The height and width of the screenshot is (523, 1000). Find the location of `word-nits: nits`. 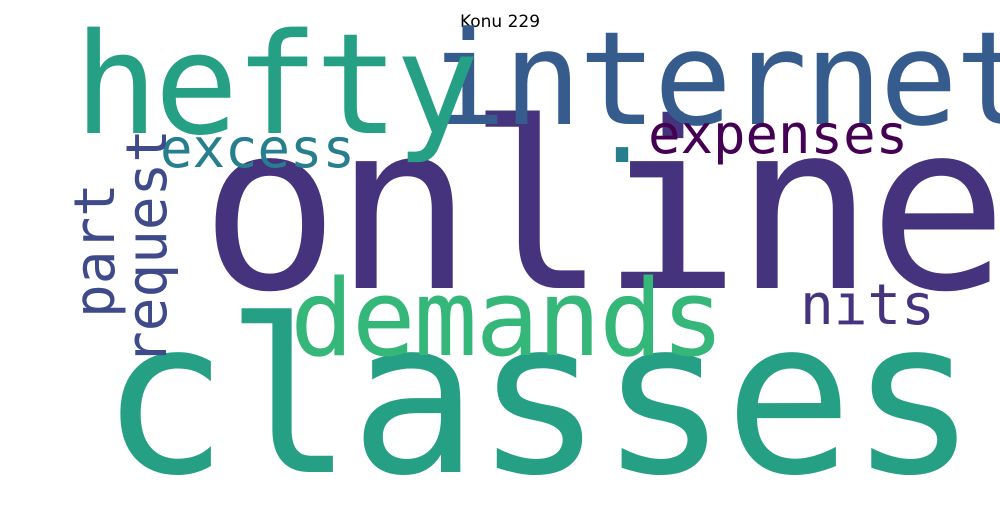

word-nits: nits is located at coordinates (867, 305).